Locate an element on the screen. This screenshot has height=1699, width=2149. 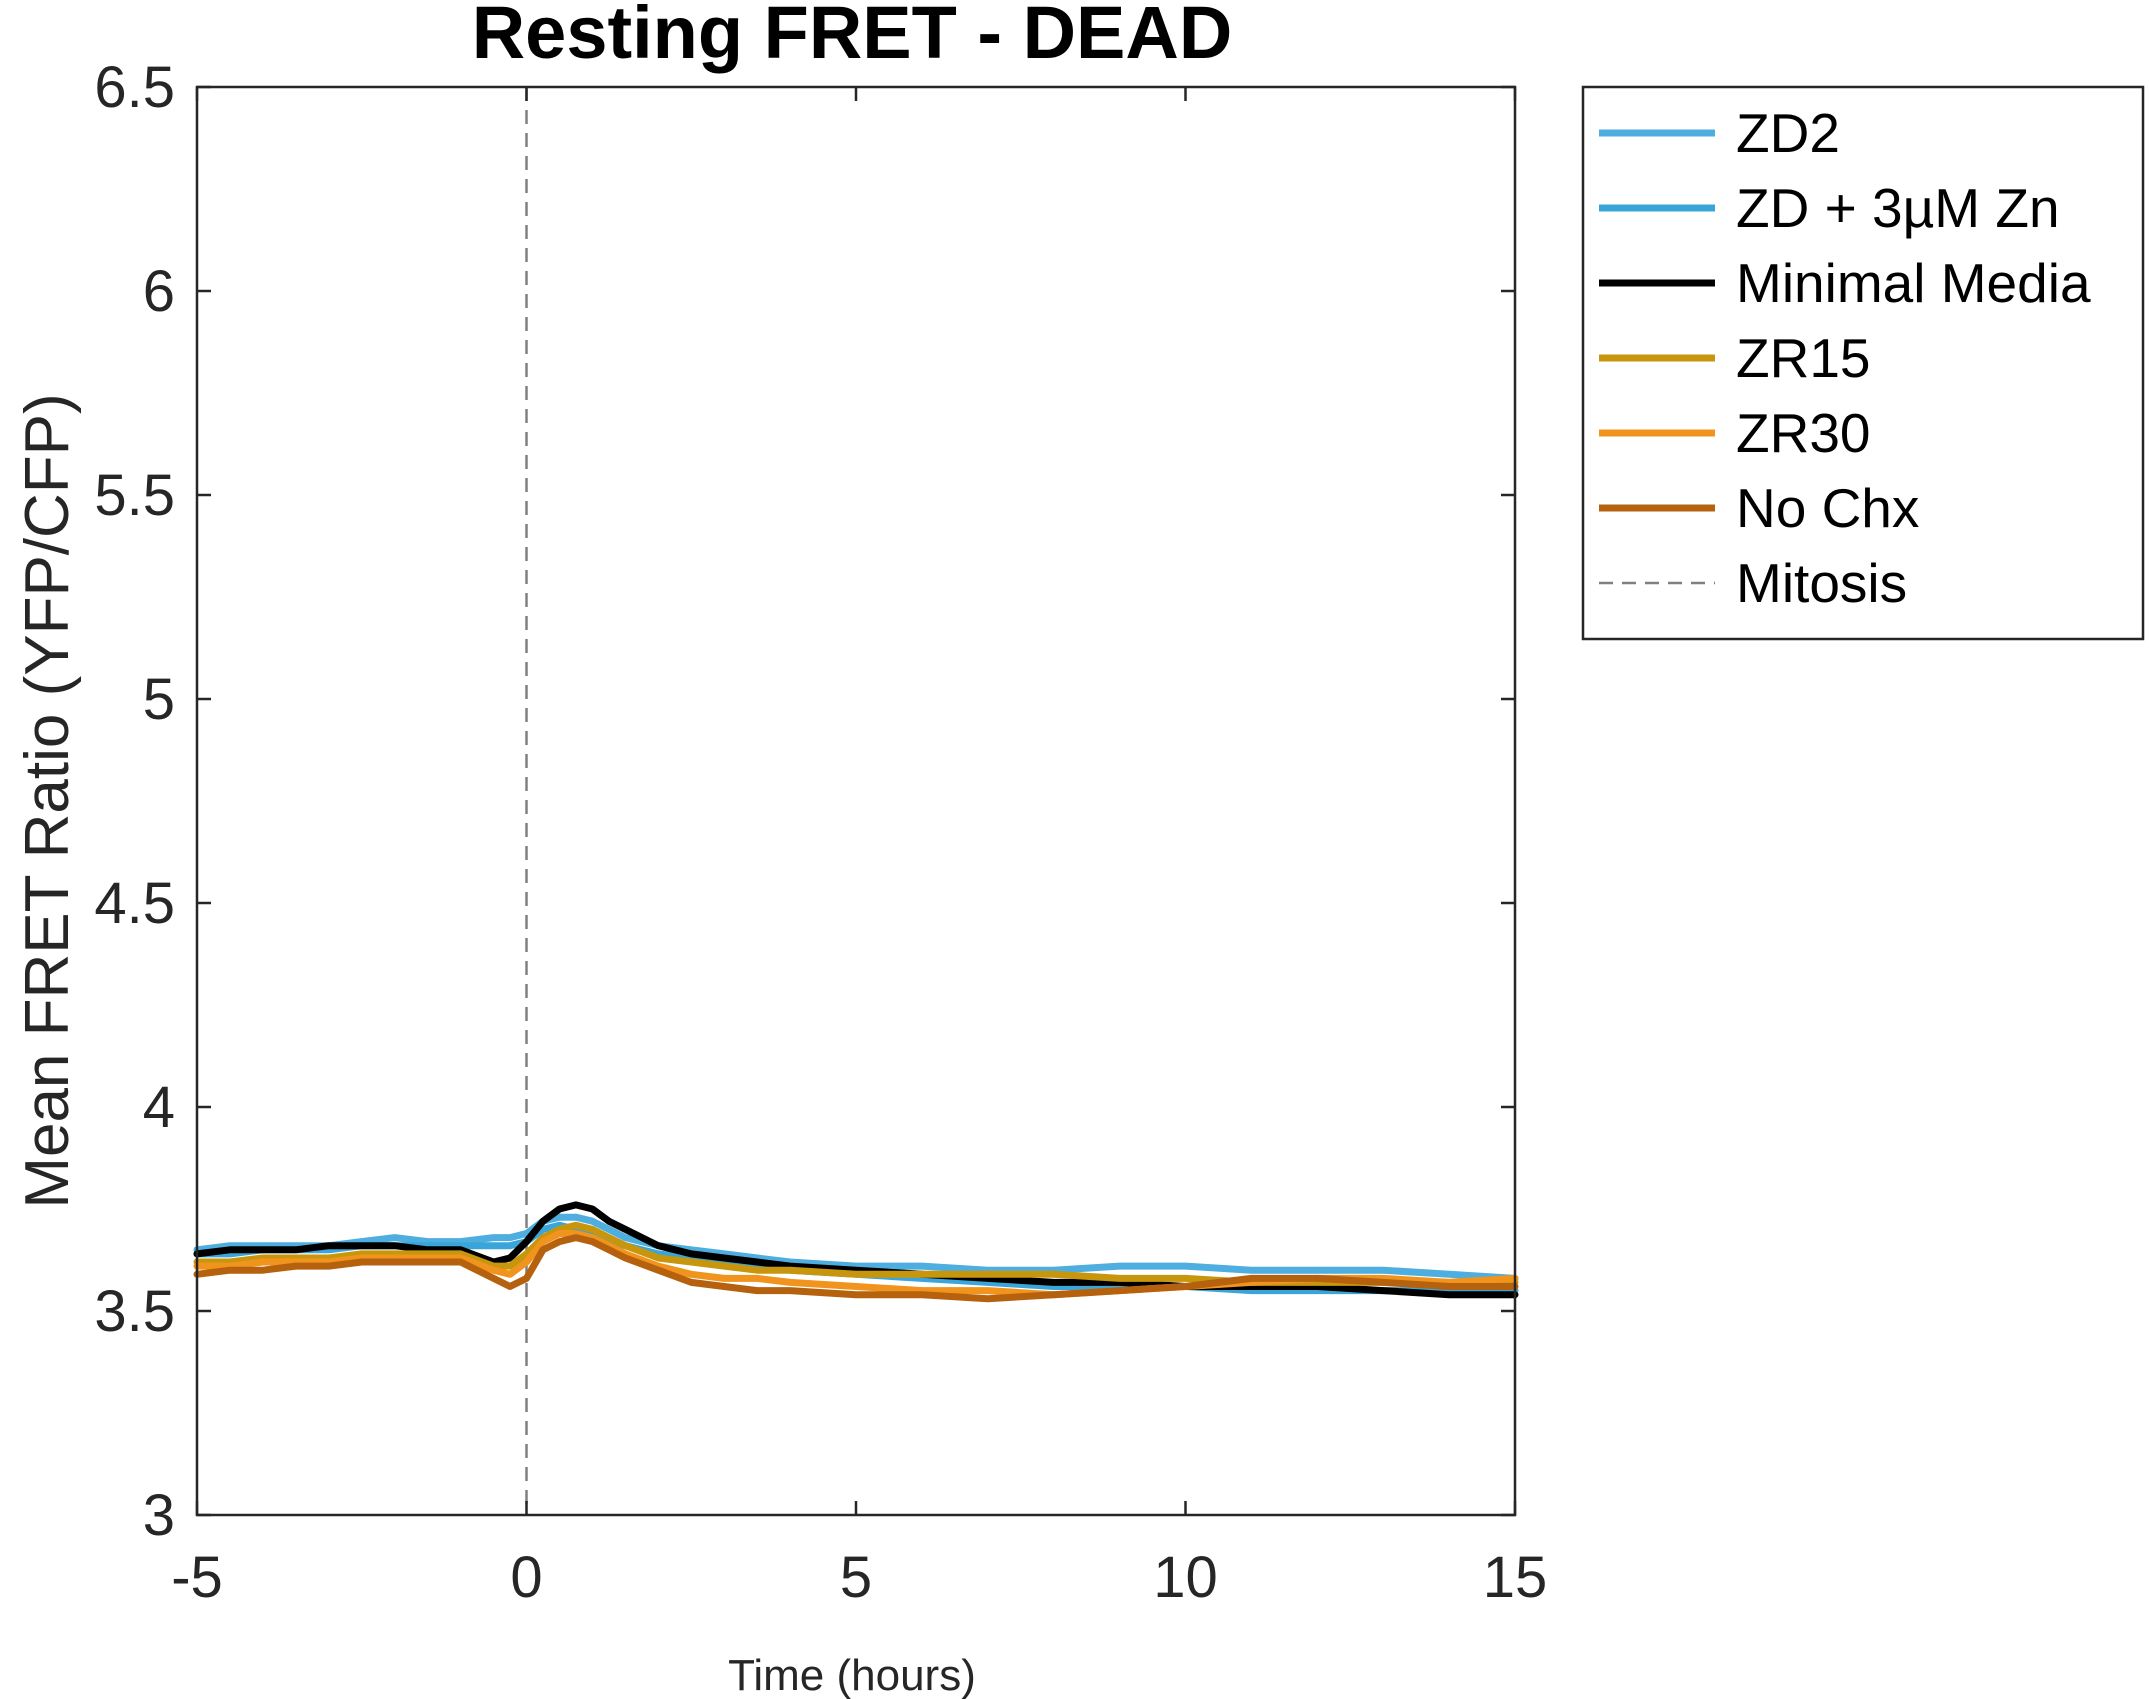
legend-item: Mitosis is located at coordinates (1753, 583).